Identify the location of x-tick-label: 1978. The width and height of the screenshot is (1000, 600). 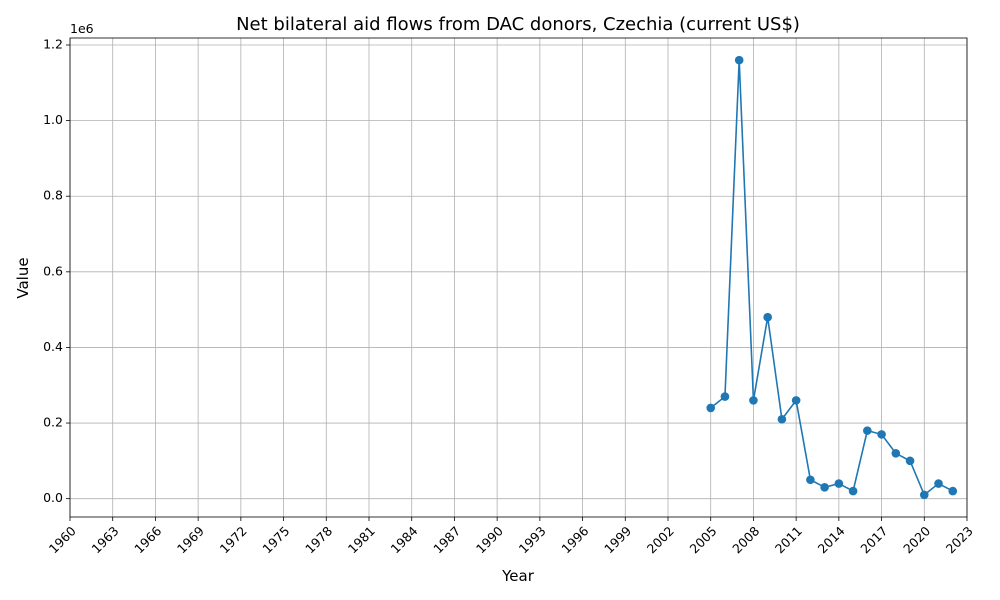
(318, 539).